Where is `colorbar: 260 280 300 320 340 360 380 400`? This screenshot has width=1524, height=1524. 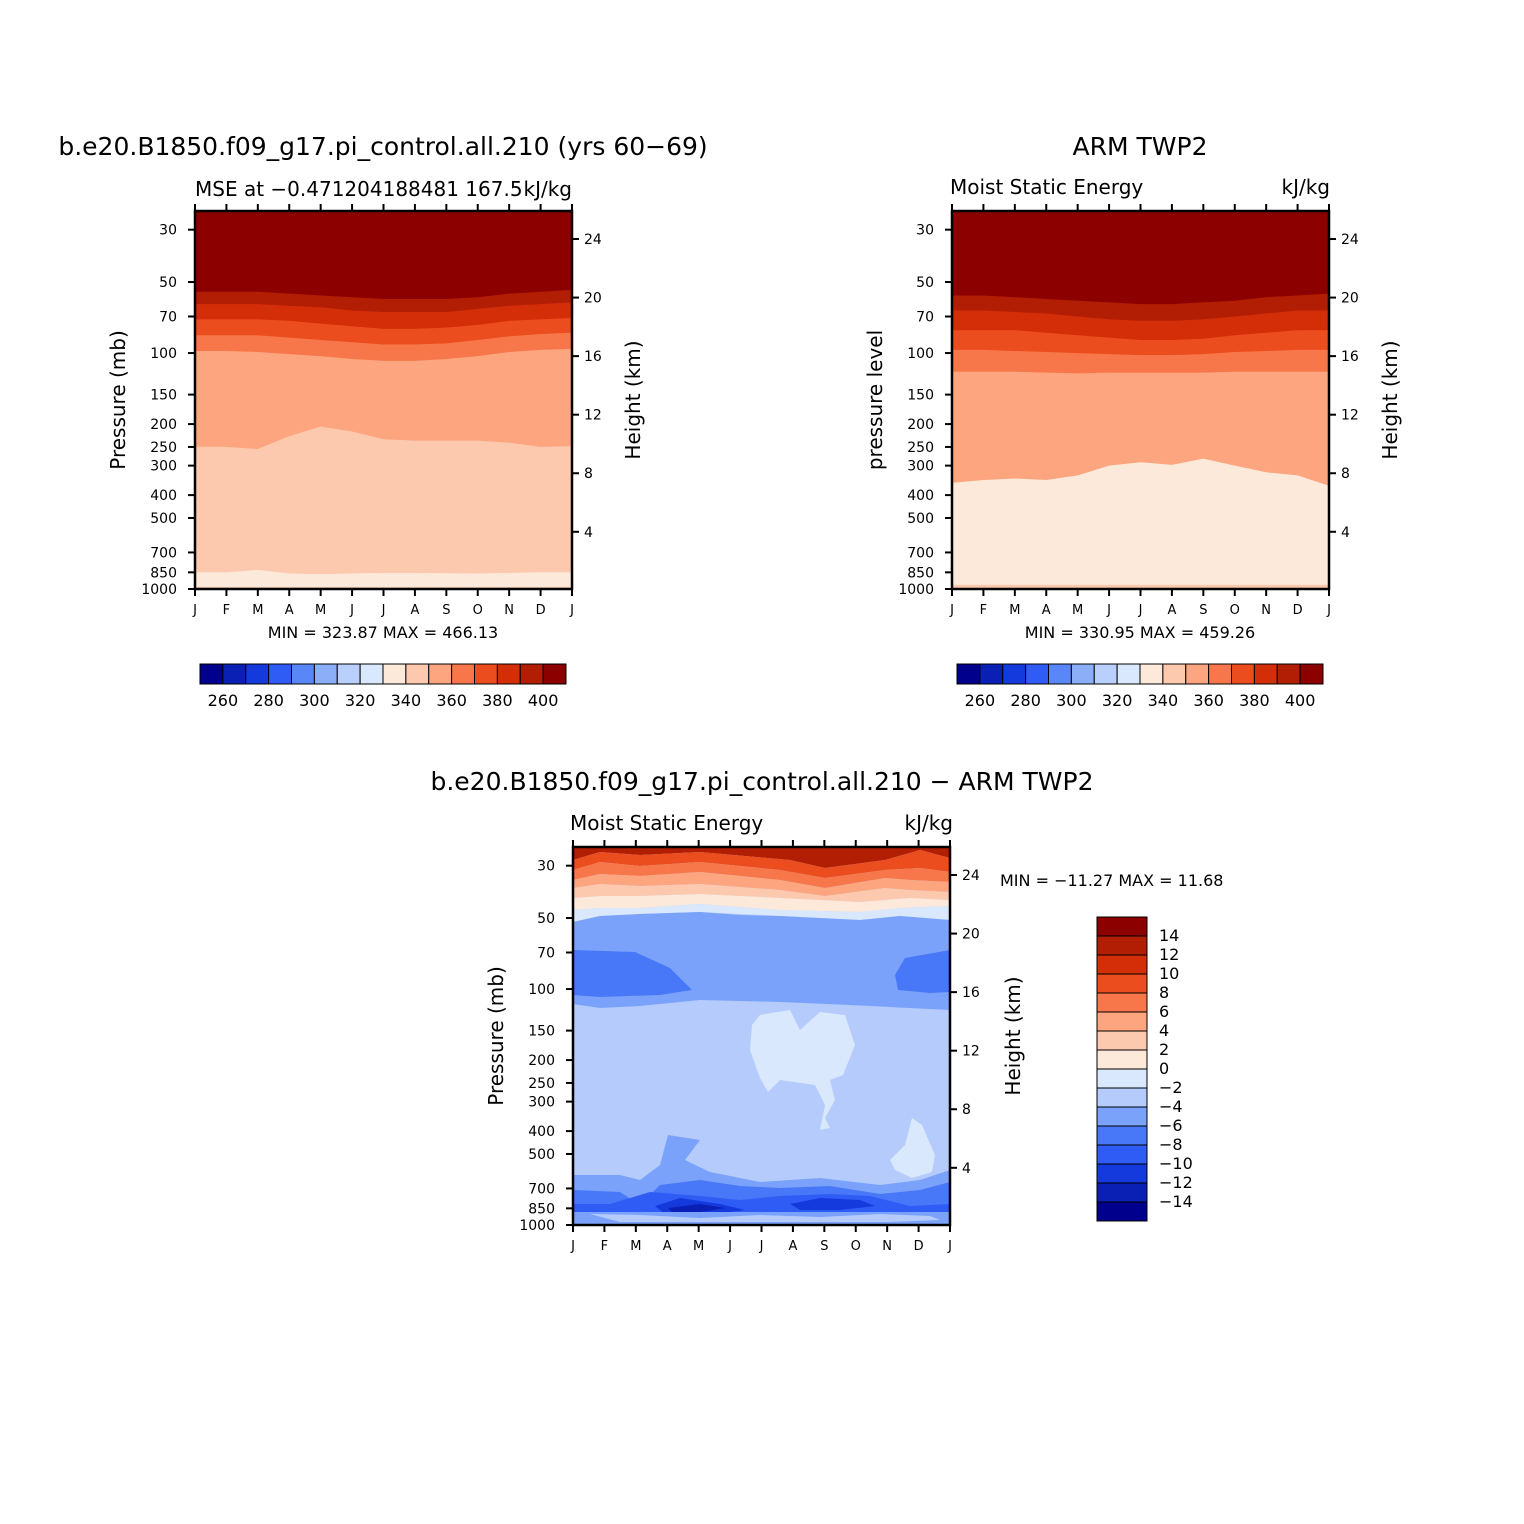
colorbar: 260 280 300 320 340 360 380 400 is located at coordinates (1140, 686).